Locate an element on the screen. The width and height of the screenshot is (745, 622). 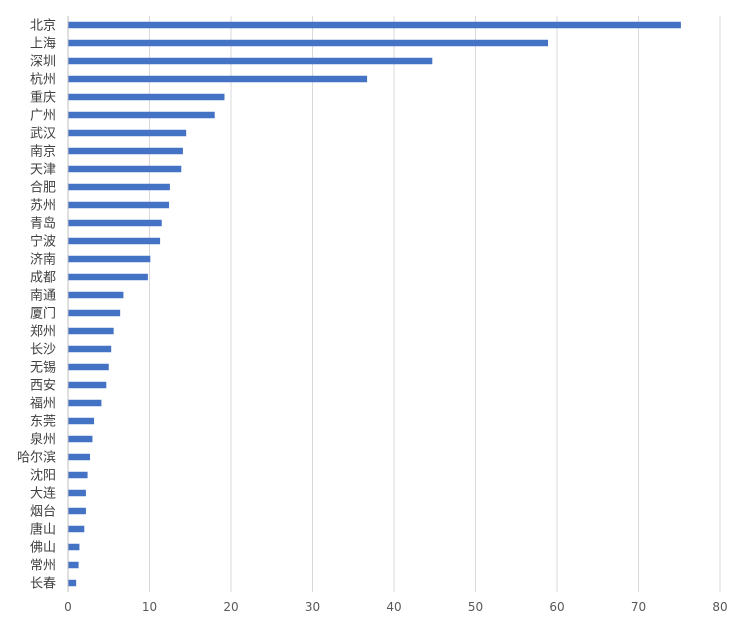
category-label: 苏州 is located at coordinates (43, 206).